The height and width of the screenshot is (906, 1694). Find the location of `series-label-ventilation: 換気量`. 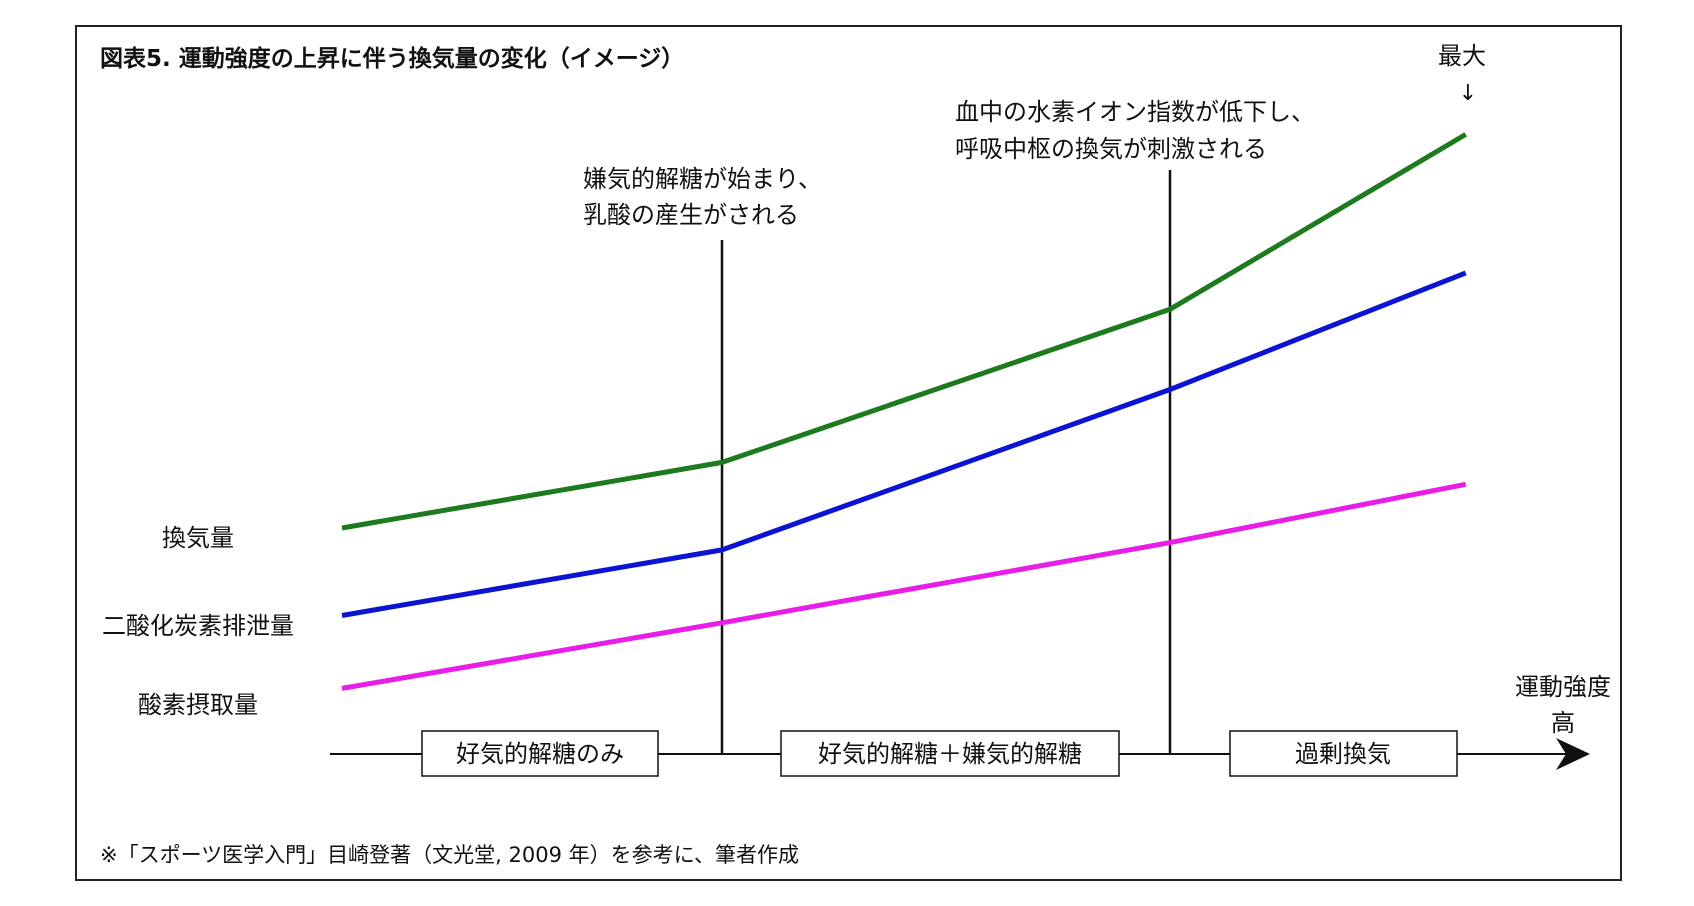

series-label-ventilation: 換気量 is located at coordinates (198, 538).